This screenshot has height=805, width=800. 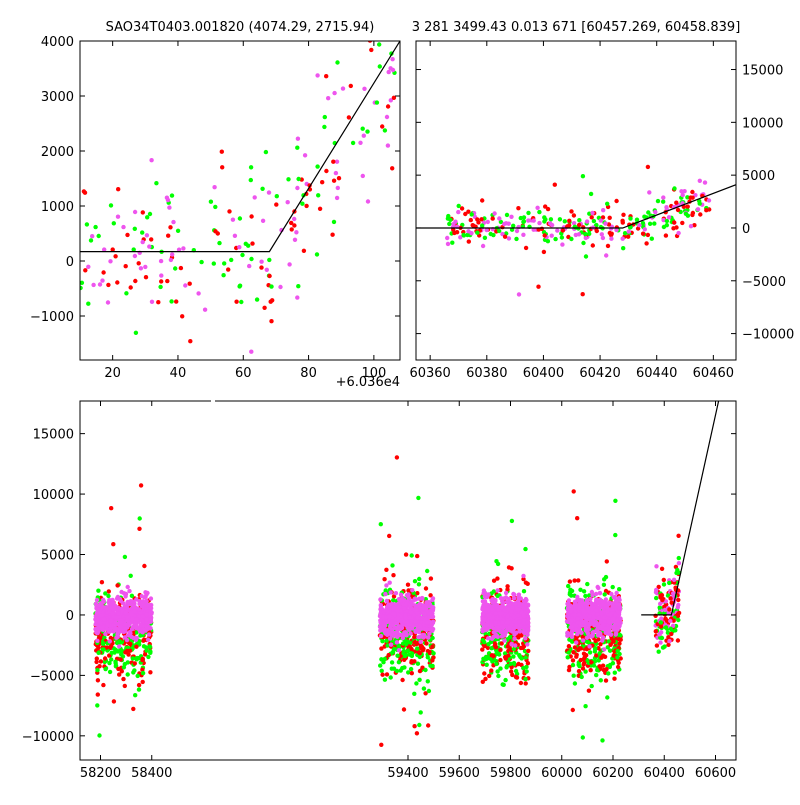 What do you see at coordinates (612, 773) in the screenshot?
I see `x-tick-label: 60200` at bounding box center [612, 773].